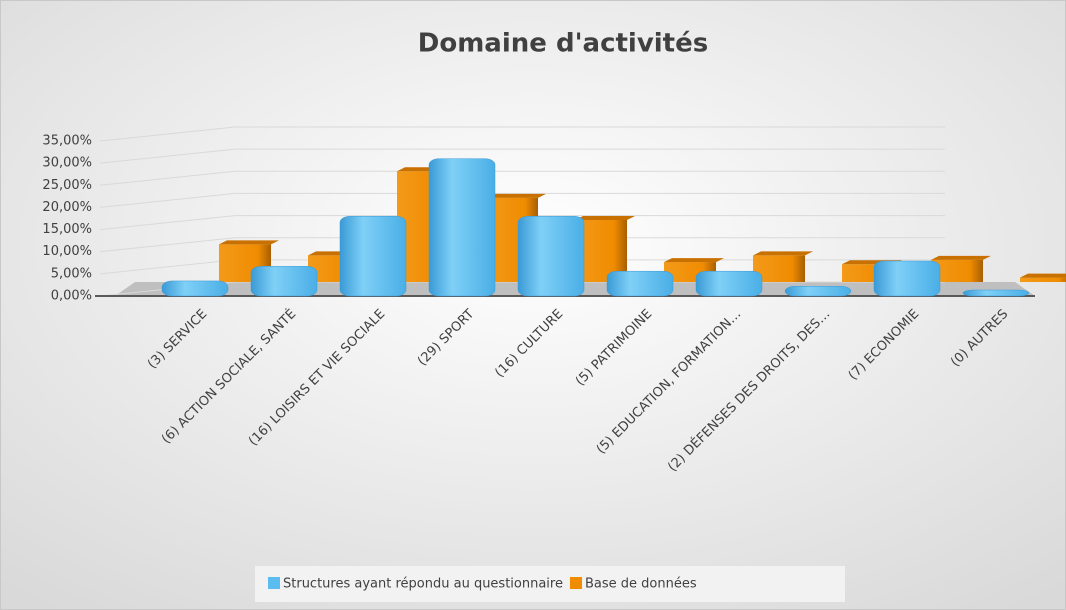 This screenshot has width=1066, height=610. Describe the element at coordinates (67, 251) in the screenshot. I see `y-tick-label: 10,00%` at that location.